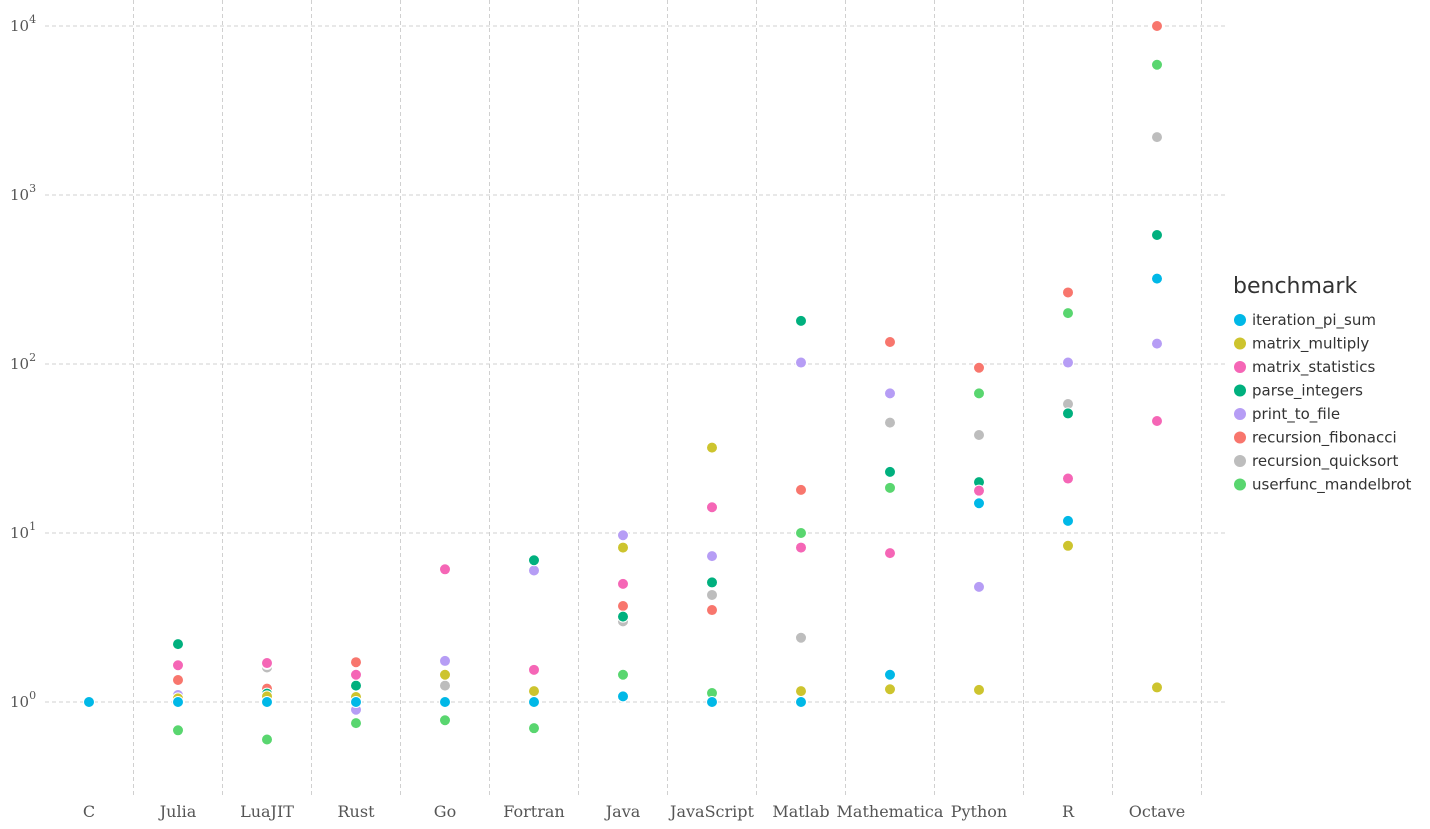  What do you see at coordinates (979, 490) in the screenshot?
I see `point-matrix_statistics-python` at bounding box center [979, 490].